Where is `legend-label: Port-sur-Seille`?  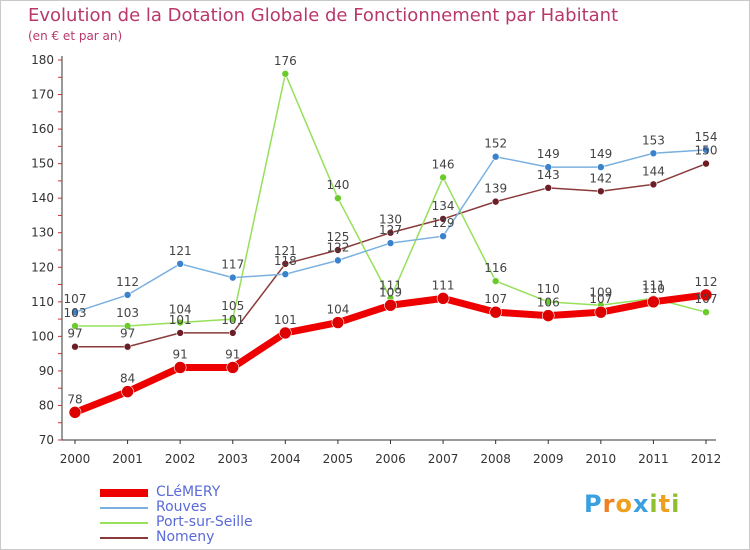 legend-label: Port-sur-Seille is located at coordinates (204, 522).